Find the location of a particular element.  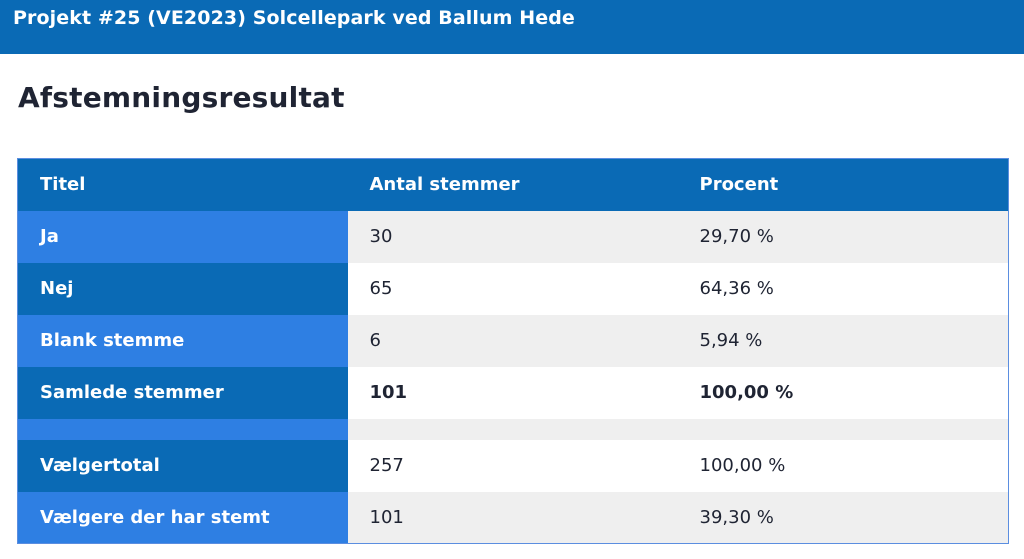

table-header-row: Titel Antal stemmer Procent is located at coordinates (513, 184).